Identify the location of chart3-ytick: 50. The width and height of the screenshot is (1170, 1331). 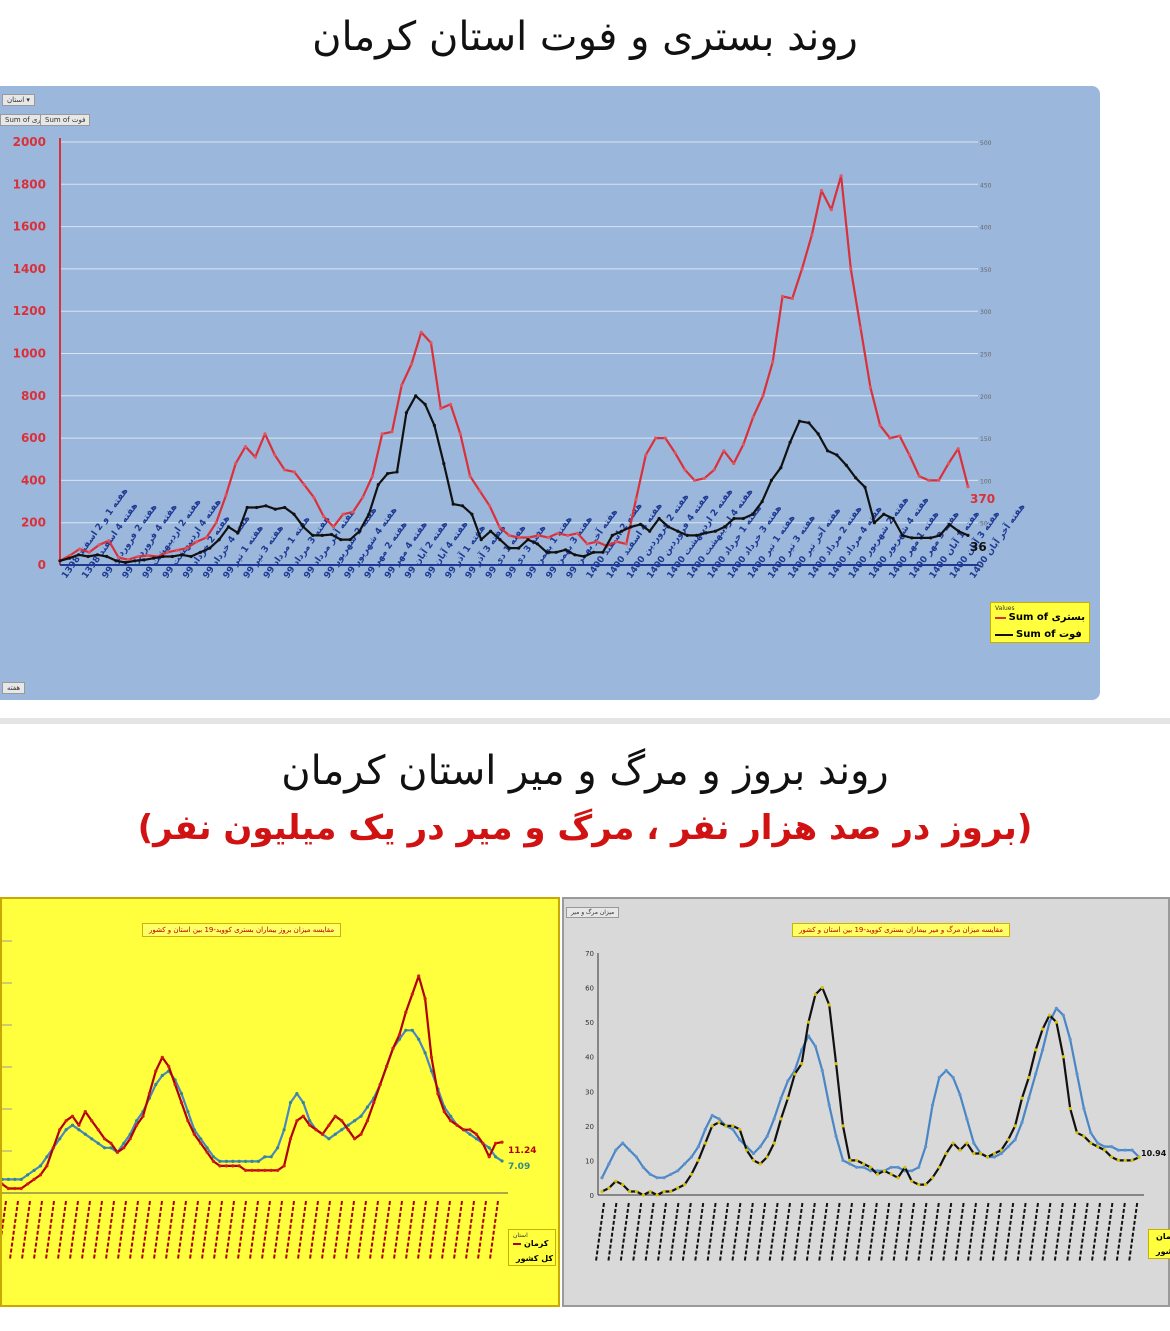
(589, 1023).